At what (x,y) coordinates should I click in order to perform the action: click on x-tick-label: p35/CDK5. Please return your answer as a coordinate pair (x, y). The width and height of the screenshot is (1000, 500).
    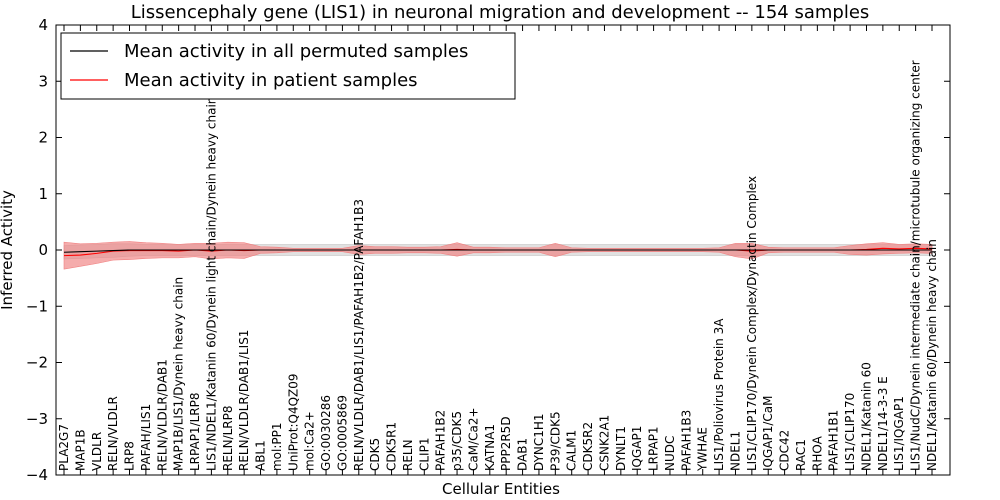
    Looking at the image, I should click on (457, 441).